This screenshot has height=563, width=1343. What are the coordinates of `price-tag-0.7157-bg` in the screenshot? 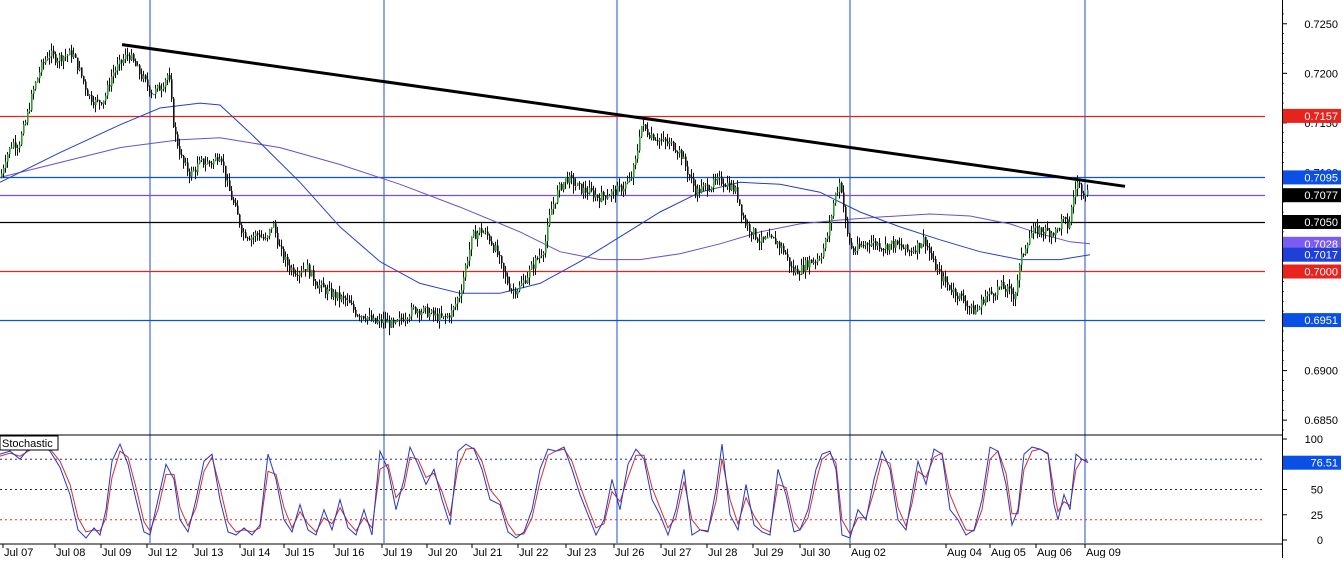 It's located at (1312, 115).